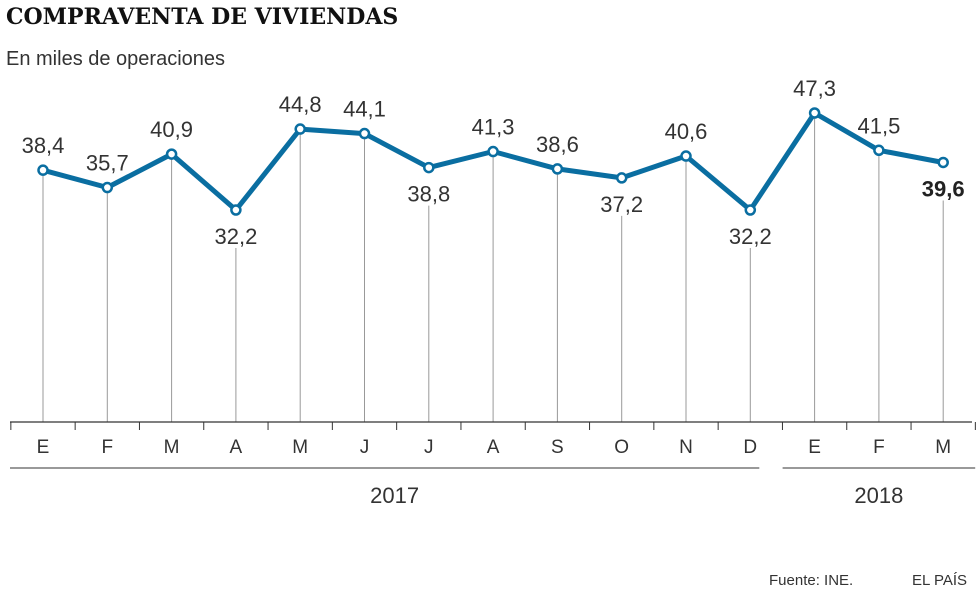 This screenshot has width=980, height=597. Describe the element at coordinates (686, 131) in the screenshot. I see `data-label: 40,6` at that location.